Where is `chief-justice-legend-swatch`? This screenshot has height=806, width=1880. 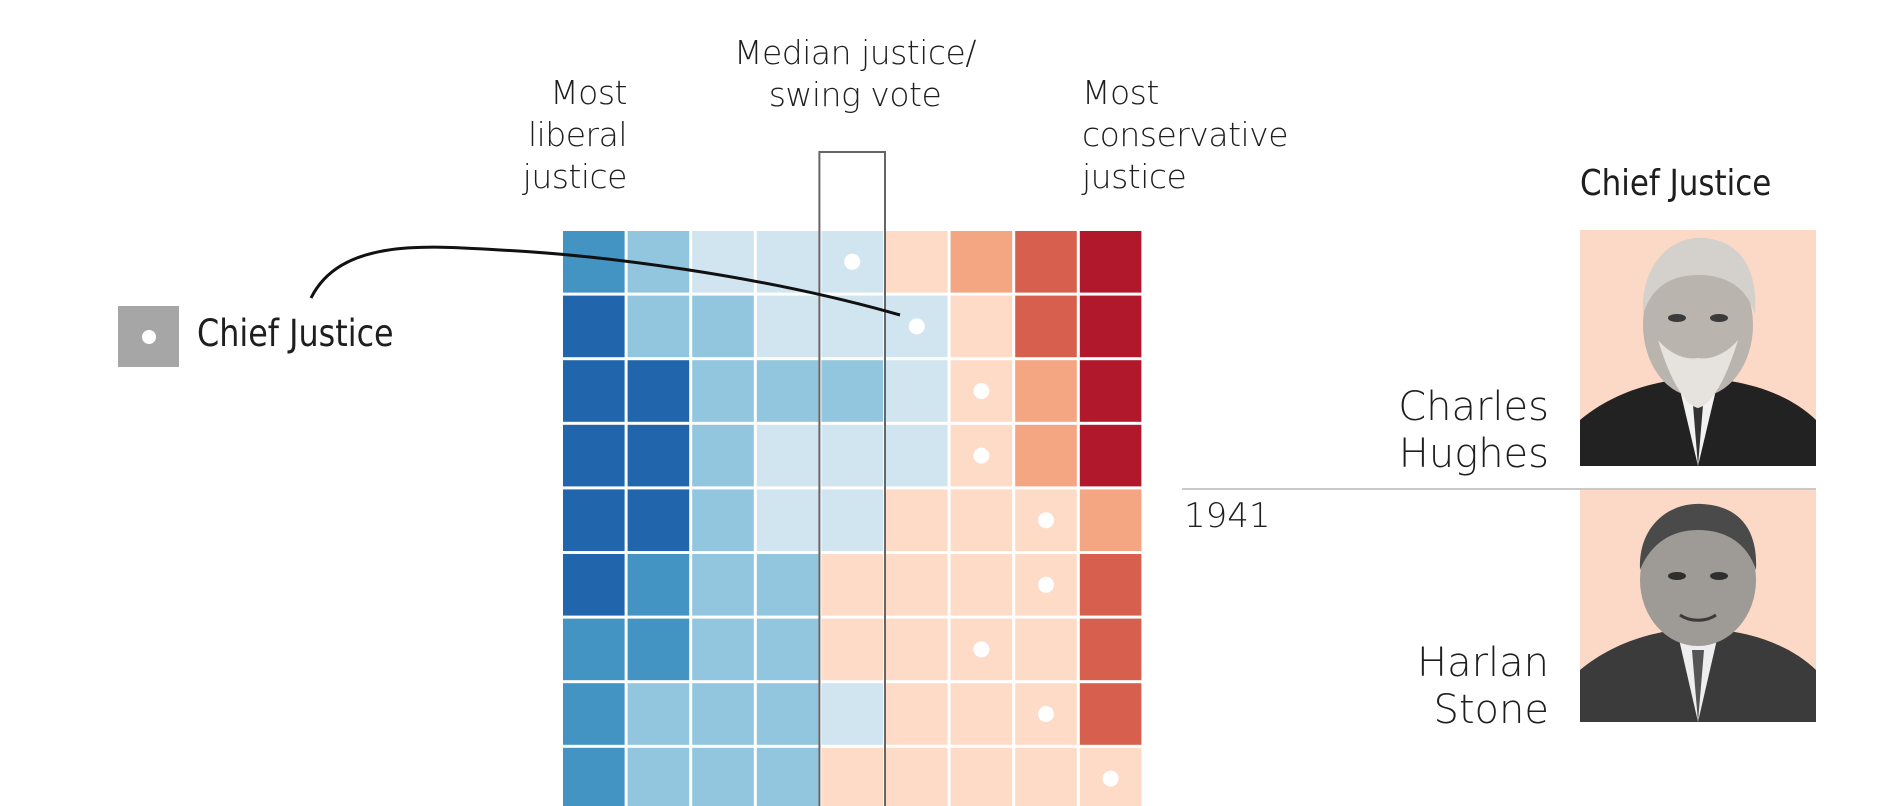 chief-justice-legend-swatch is located at coordinates (148, 336).